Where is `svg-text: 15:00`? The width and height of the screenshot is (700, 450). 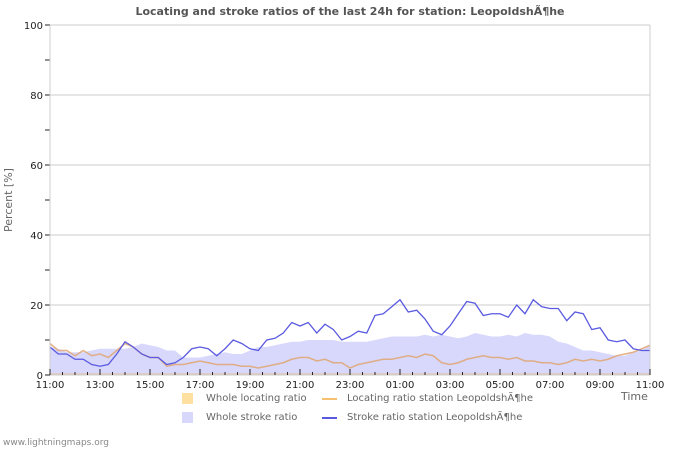
svg-text: 15:00 is located at coordinates (150, 385).